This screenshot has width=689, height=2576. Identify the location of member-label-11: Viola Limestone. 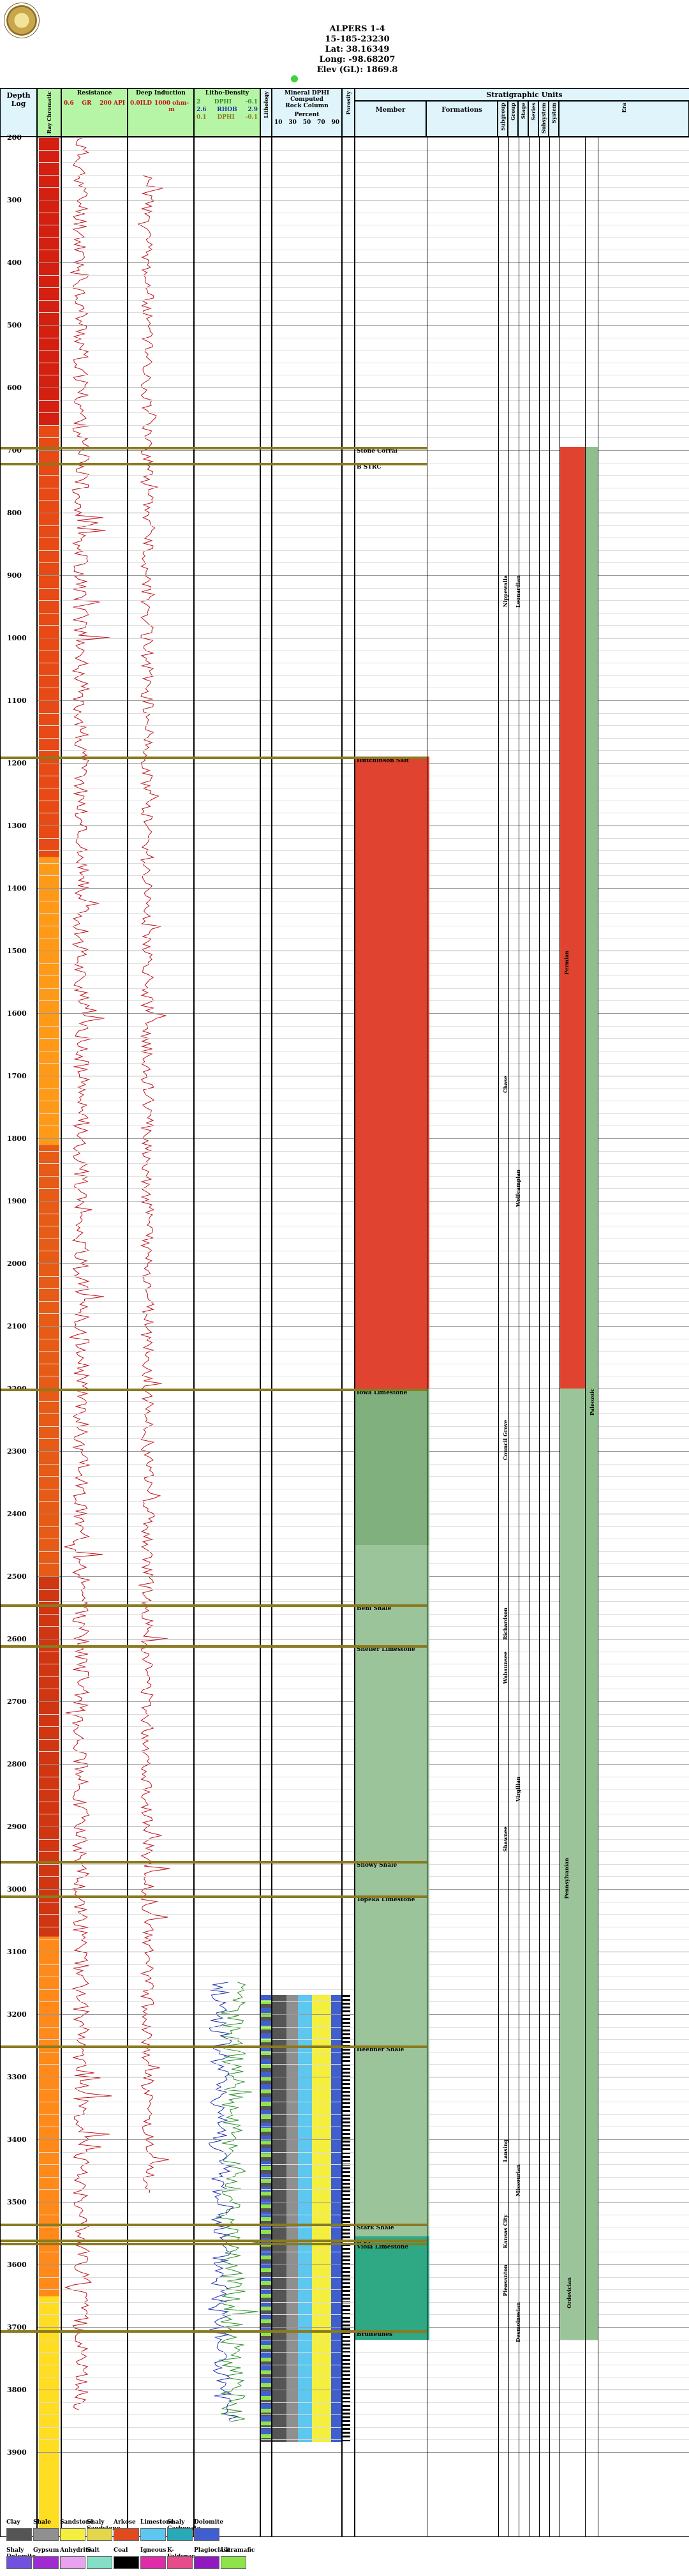
(383, 2246).